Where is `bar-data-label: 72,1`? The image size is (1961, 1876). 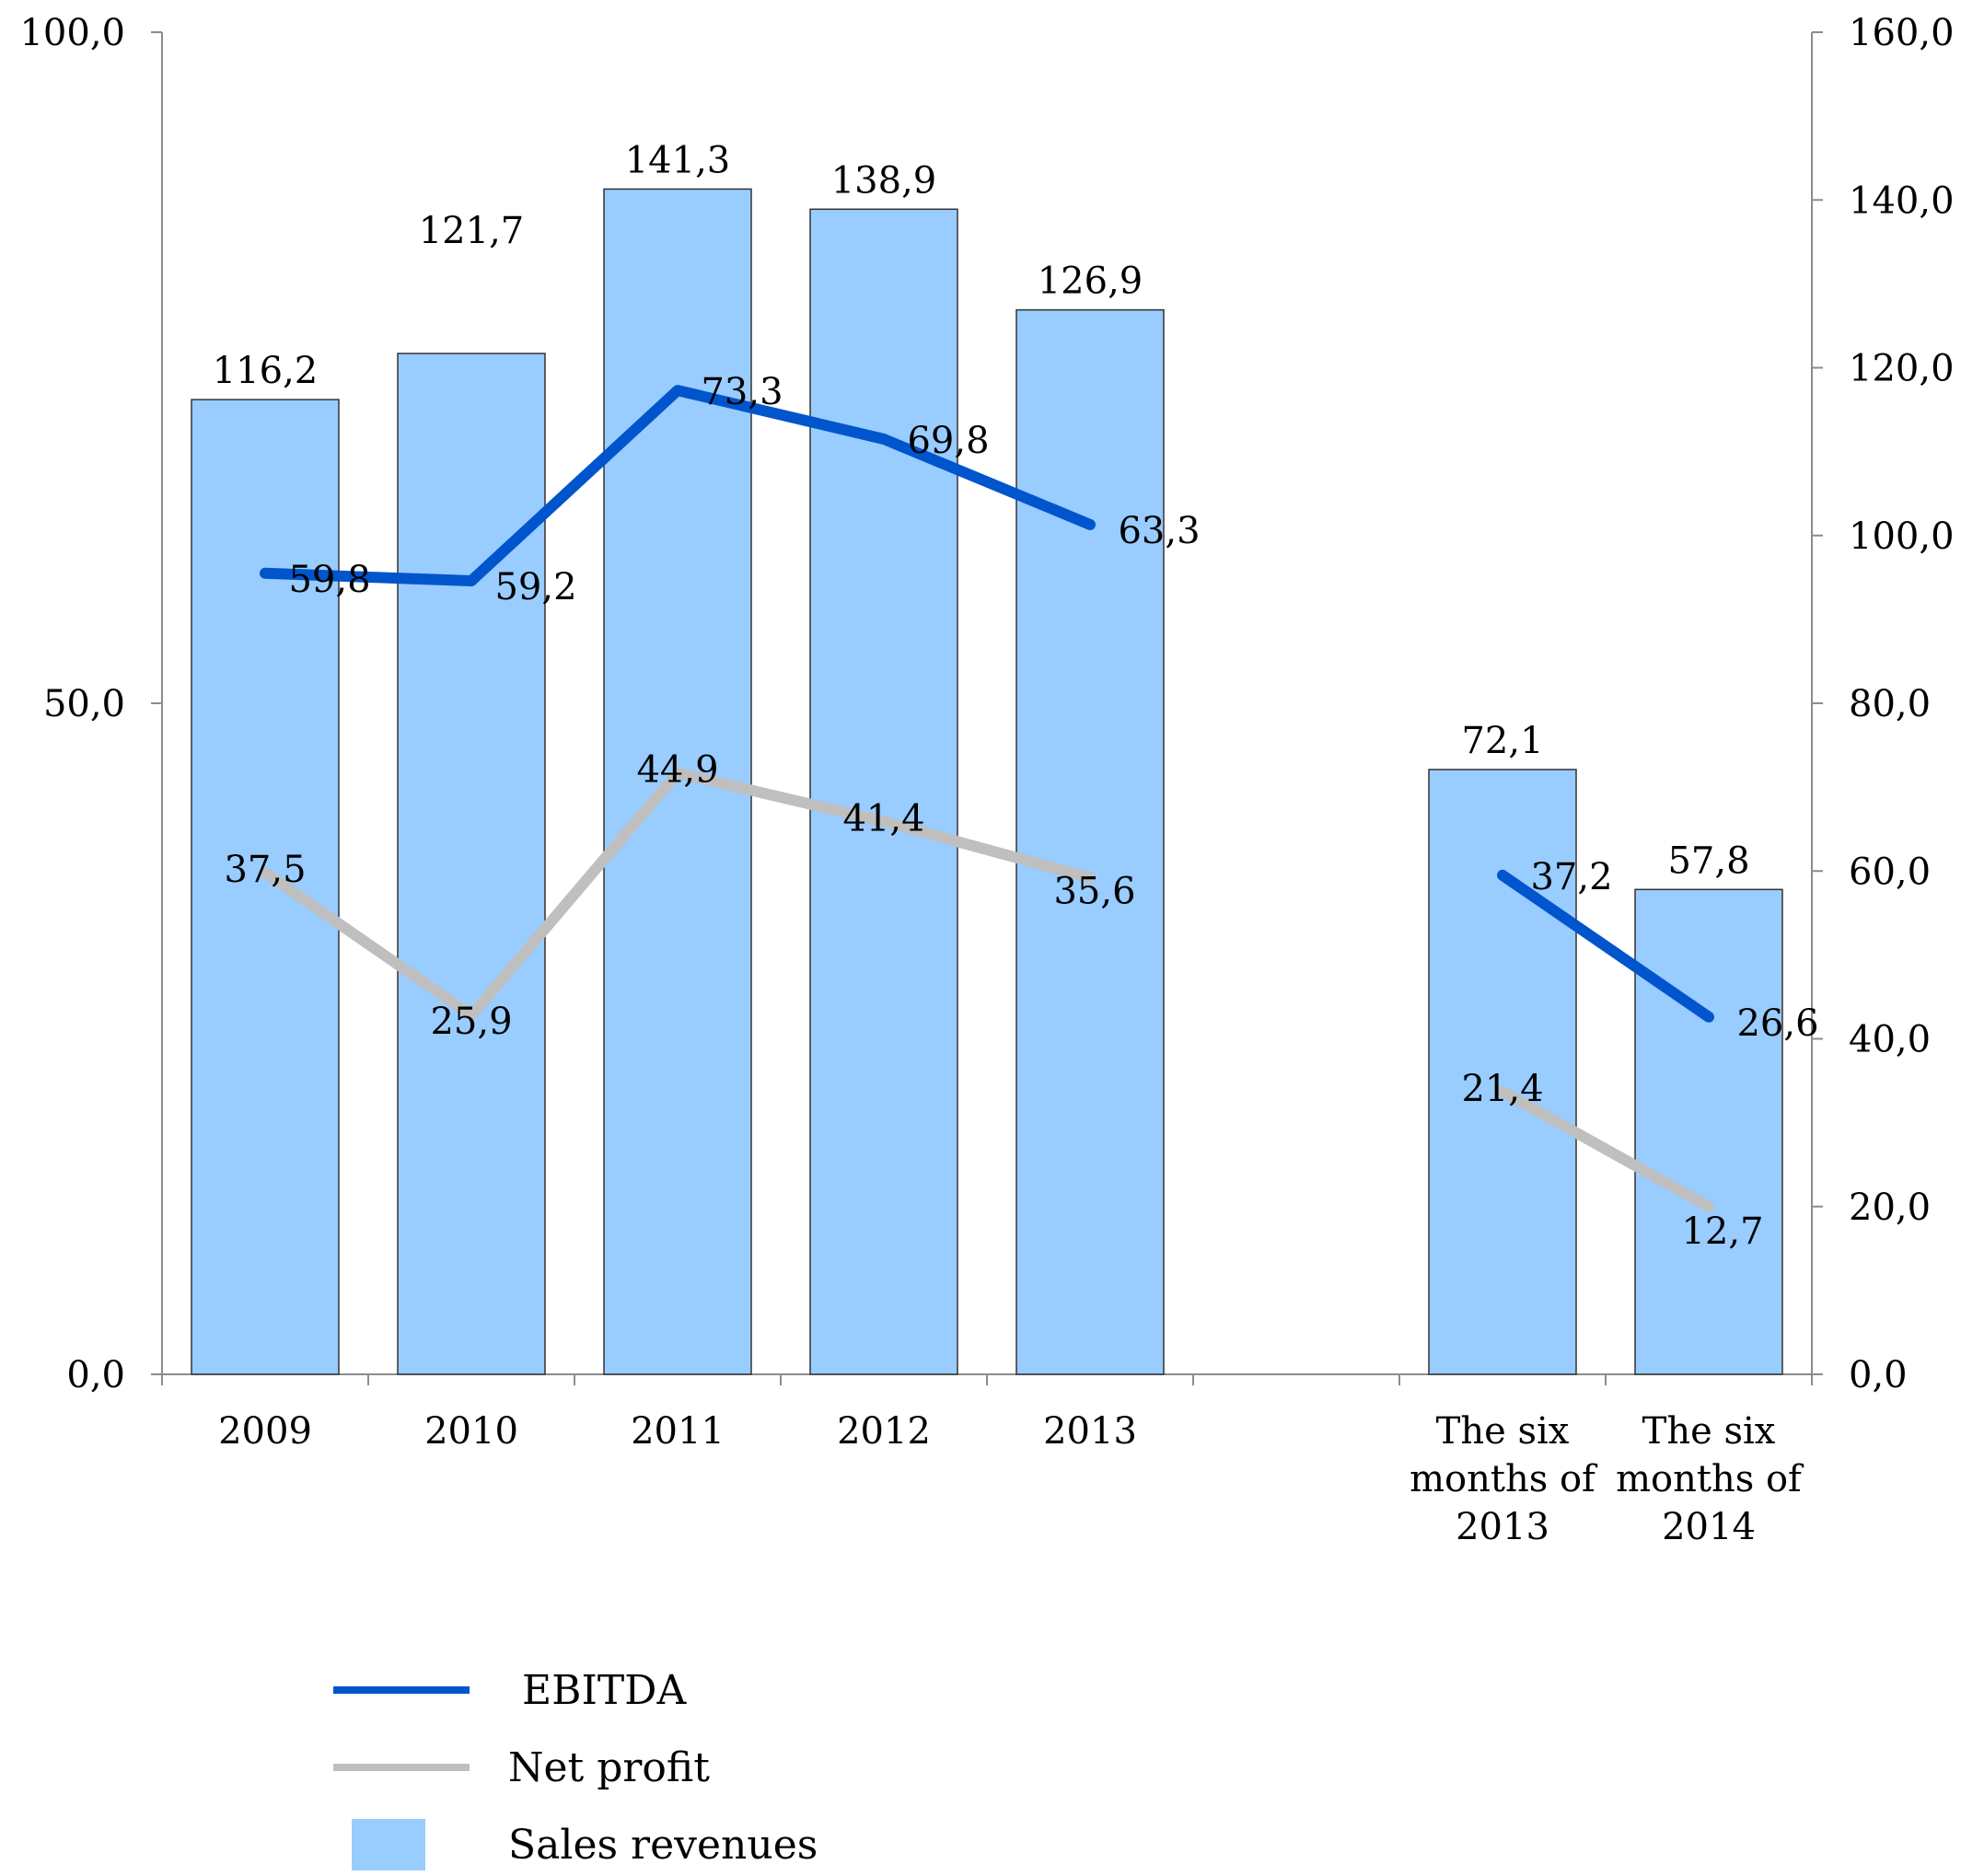 bar-data-label: 72,1 is located at coordinates (1502, 741).